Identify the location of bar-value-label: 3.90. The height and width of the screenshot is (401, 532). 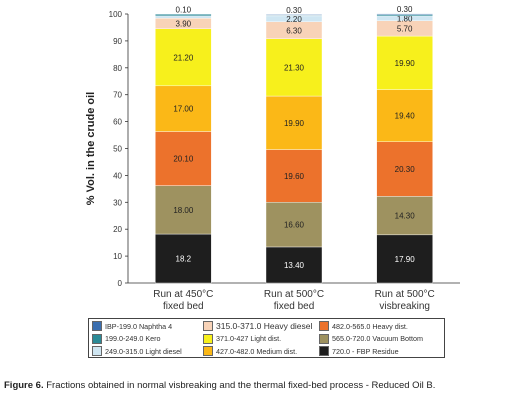
(184, 24).